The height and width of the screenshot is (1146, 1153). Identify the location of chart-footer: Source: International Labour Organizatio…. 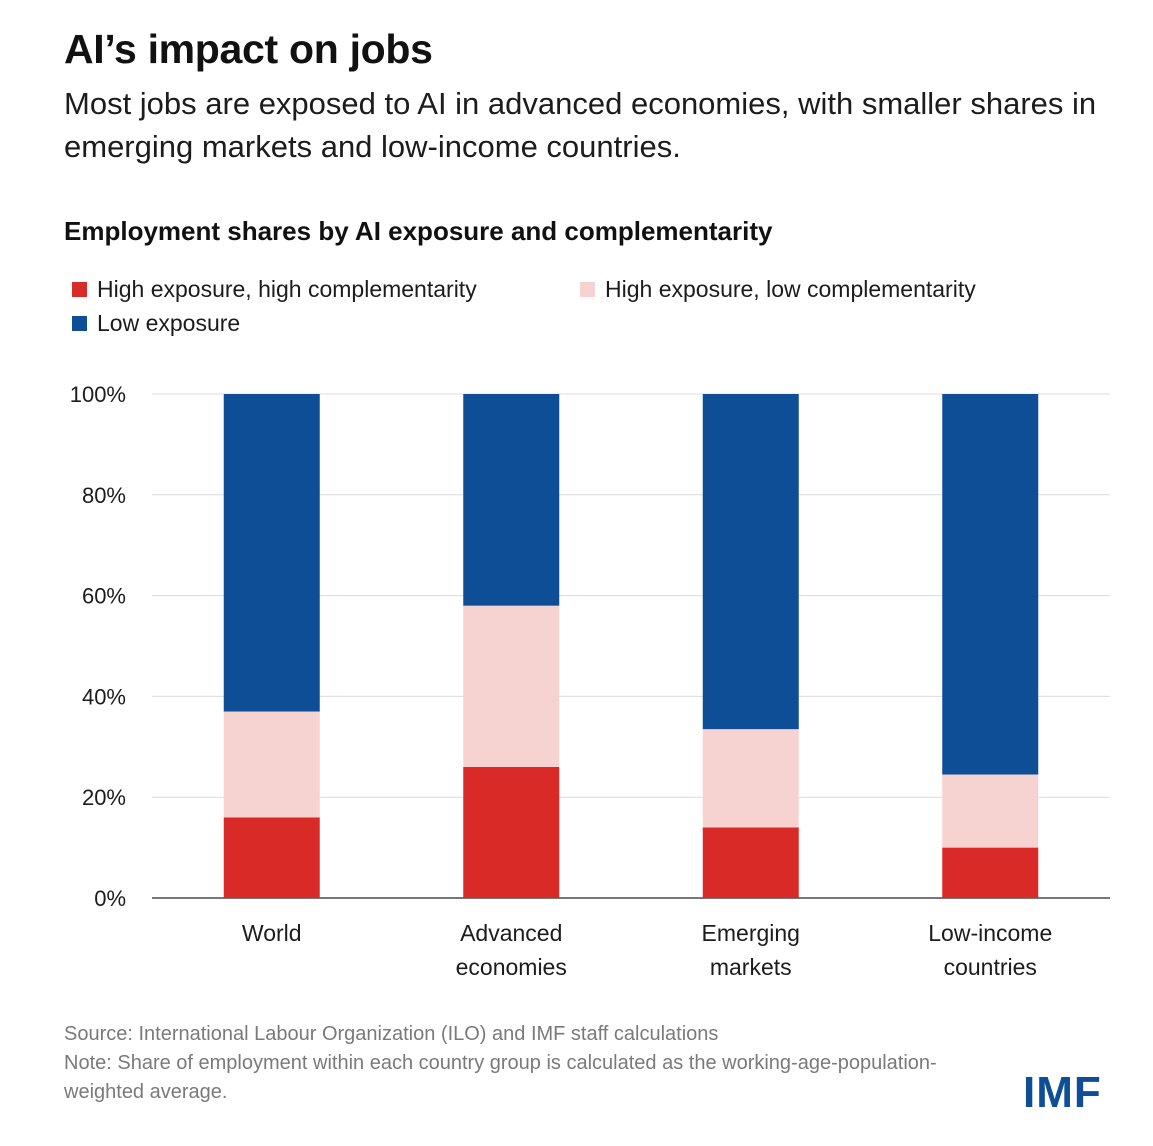
(514, 1063).